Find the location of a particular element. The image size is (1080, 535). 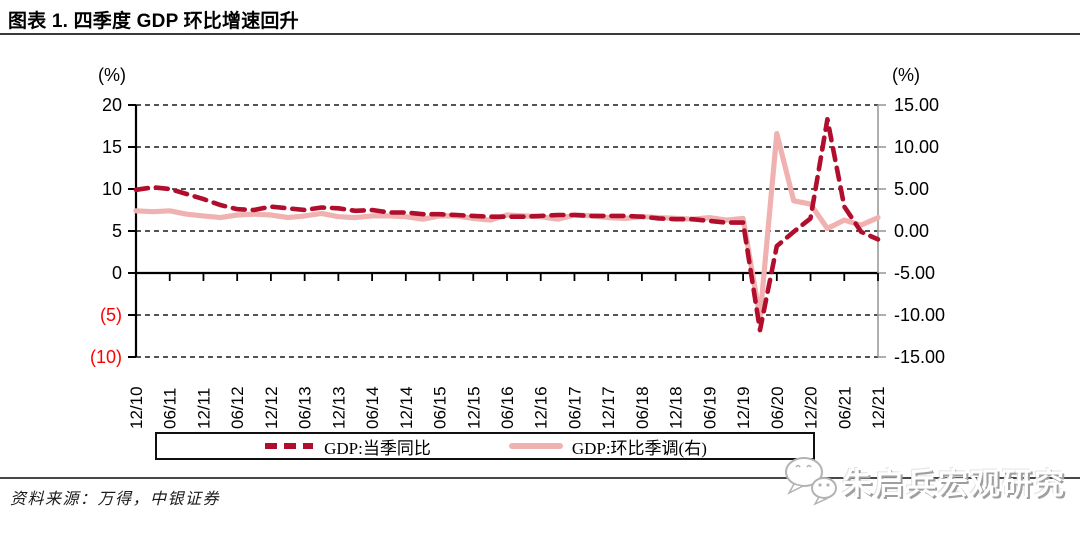

x-tick-label: 06/11 is located at coordinates (170, 408).